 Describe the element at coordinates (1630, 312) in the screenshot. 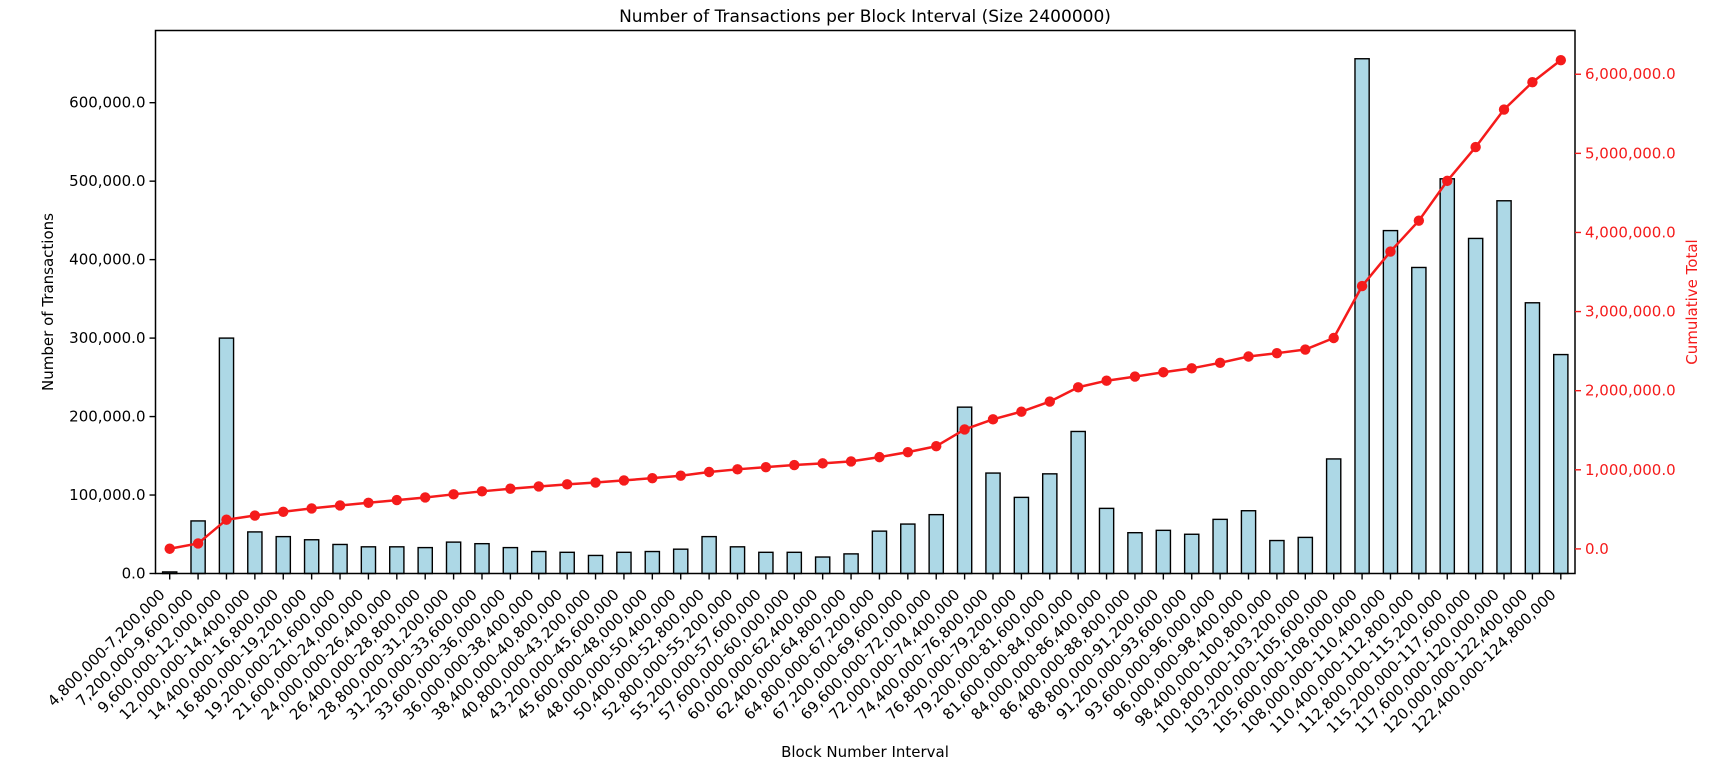

I see `right-tick-label: 3,000,000.0` at that location.